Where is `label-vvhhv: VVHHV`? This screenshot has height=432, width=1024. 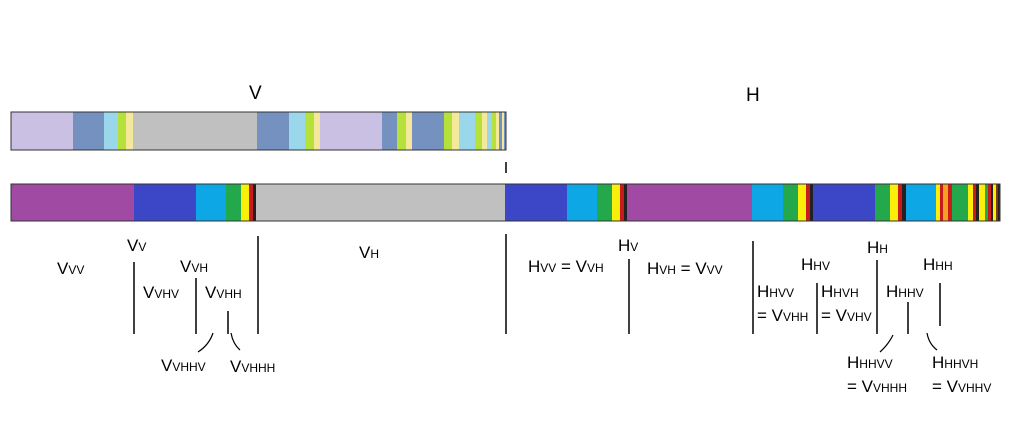
label-vvhhv: VVHHV is located at coordinates (183, 366).